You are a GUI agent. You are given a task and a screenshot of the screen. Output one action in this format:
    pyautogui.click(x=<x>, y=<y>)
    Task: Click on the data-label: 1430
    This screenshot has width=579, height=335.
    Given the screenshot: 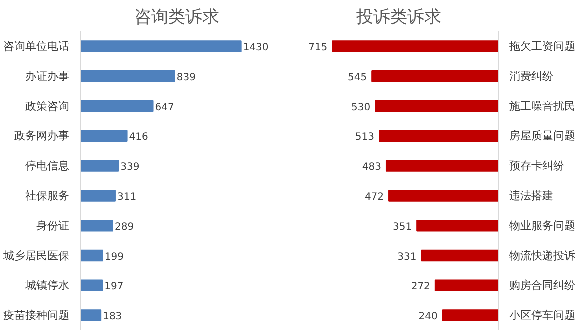 What is the action you would take?
    pyautogui.click(x=256, y=48)
    